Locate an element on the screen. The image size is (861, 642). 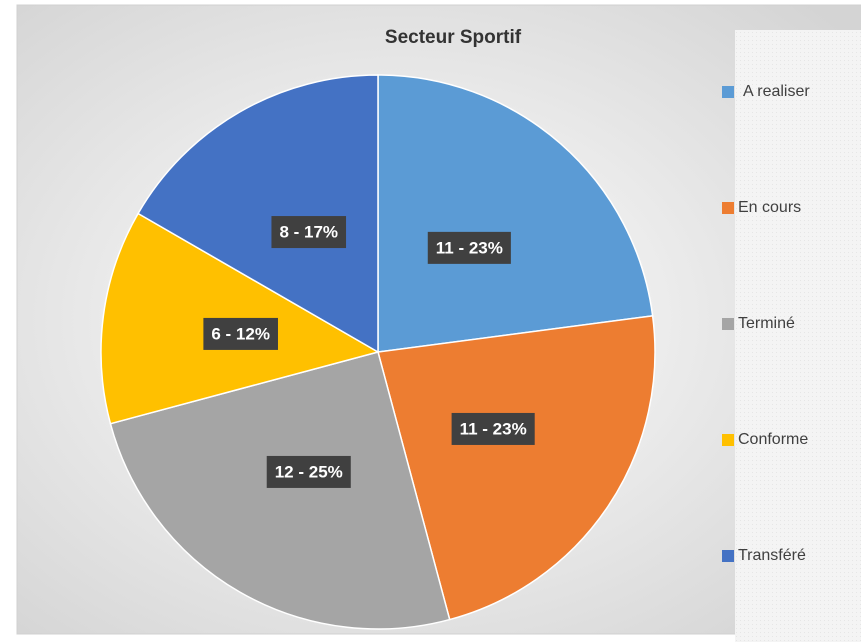
legend-label: Terminé is located at coordinates (766, 323).